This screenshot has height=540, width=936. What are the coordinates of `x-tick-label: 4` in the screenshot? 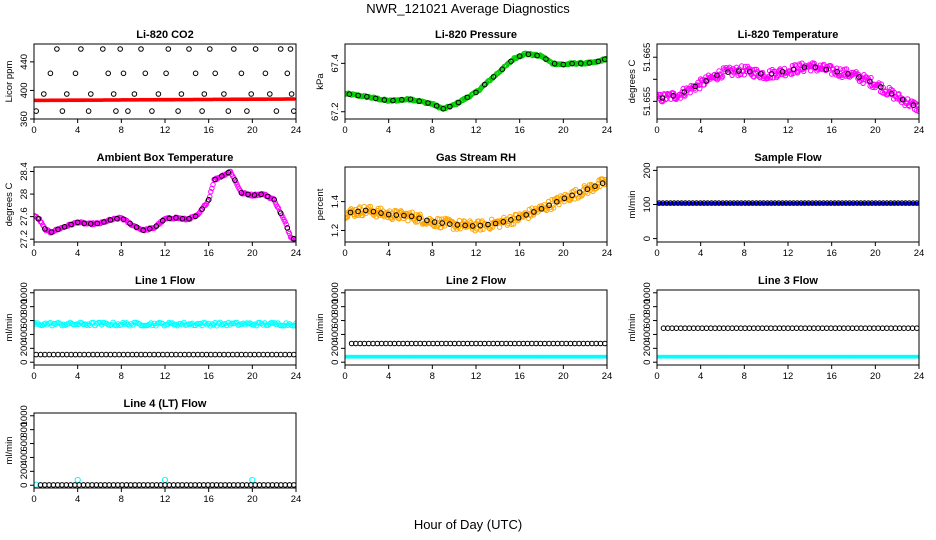 It's located at (700, 376).